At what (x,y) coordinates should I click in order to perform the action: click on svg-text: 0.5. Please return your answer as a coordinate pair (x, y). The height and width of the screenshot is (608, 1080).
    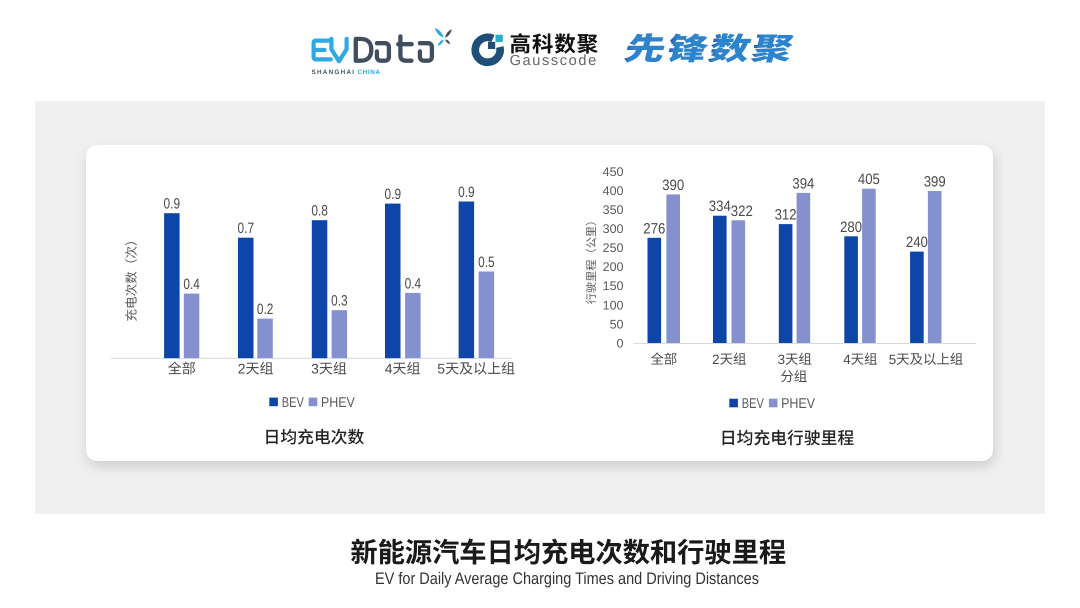
    Looking at the image, I should click on (486, 262).